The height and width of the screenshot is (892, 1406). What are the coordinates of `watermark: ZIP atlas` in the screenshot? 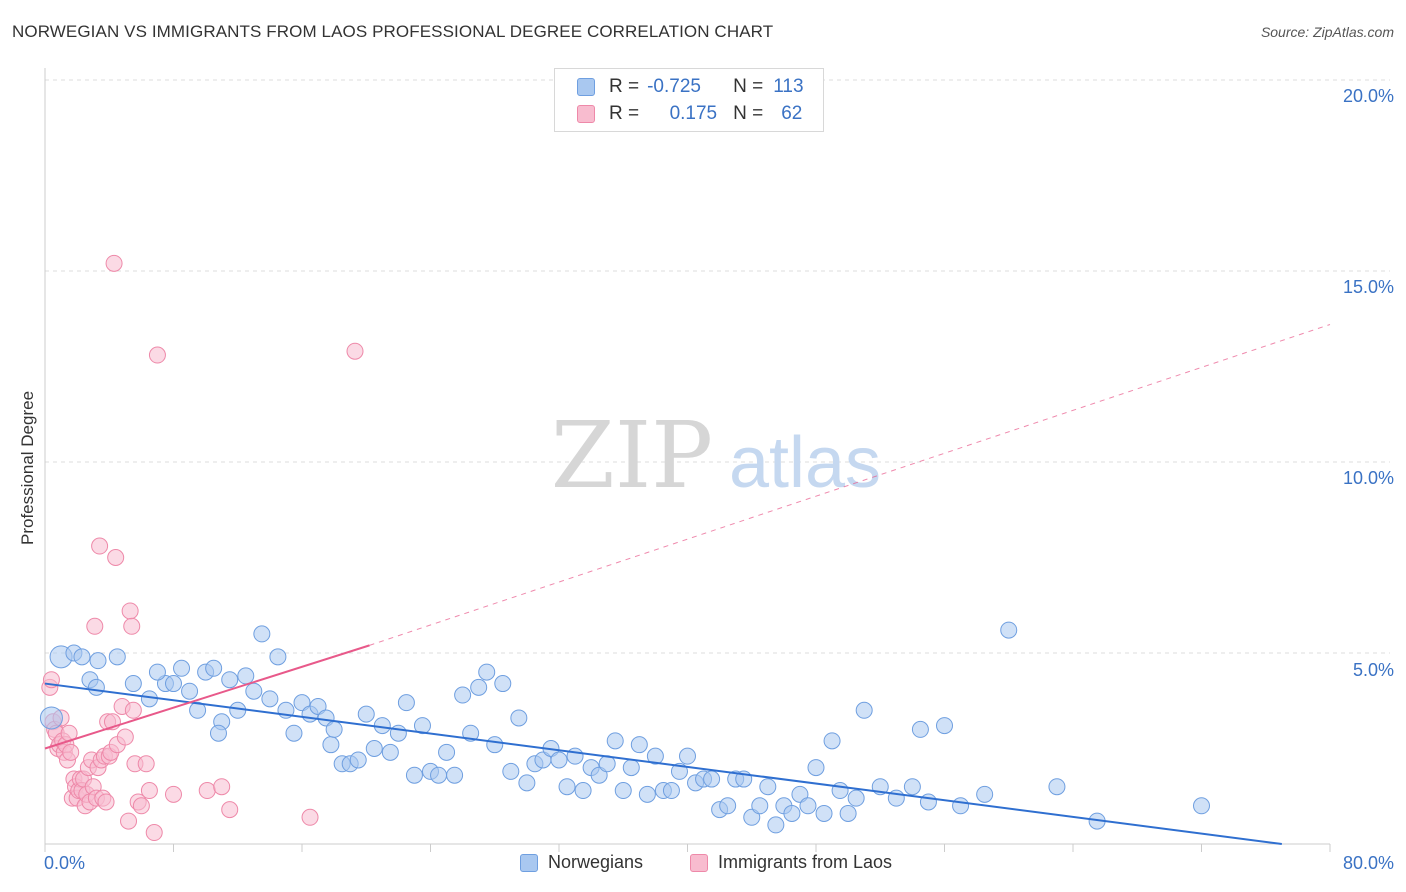 It's located at (716, 455).